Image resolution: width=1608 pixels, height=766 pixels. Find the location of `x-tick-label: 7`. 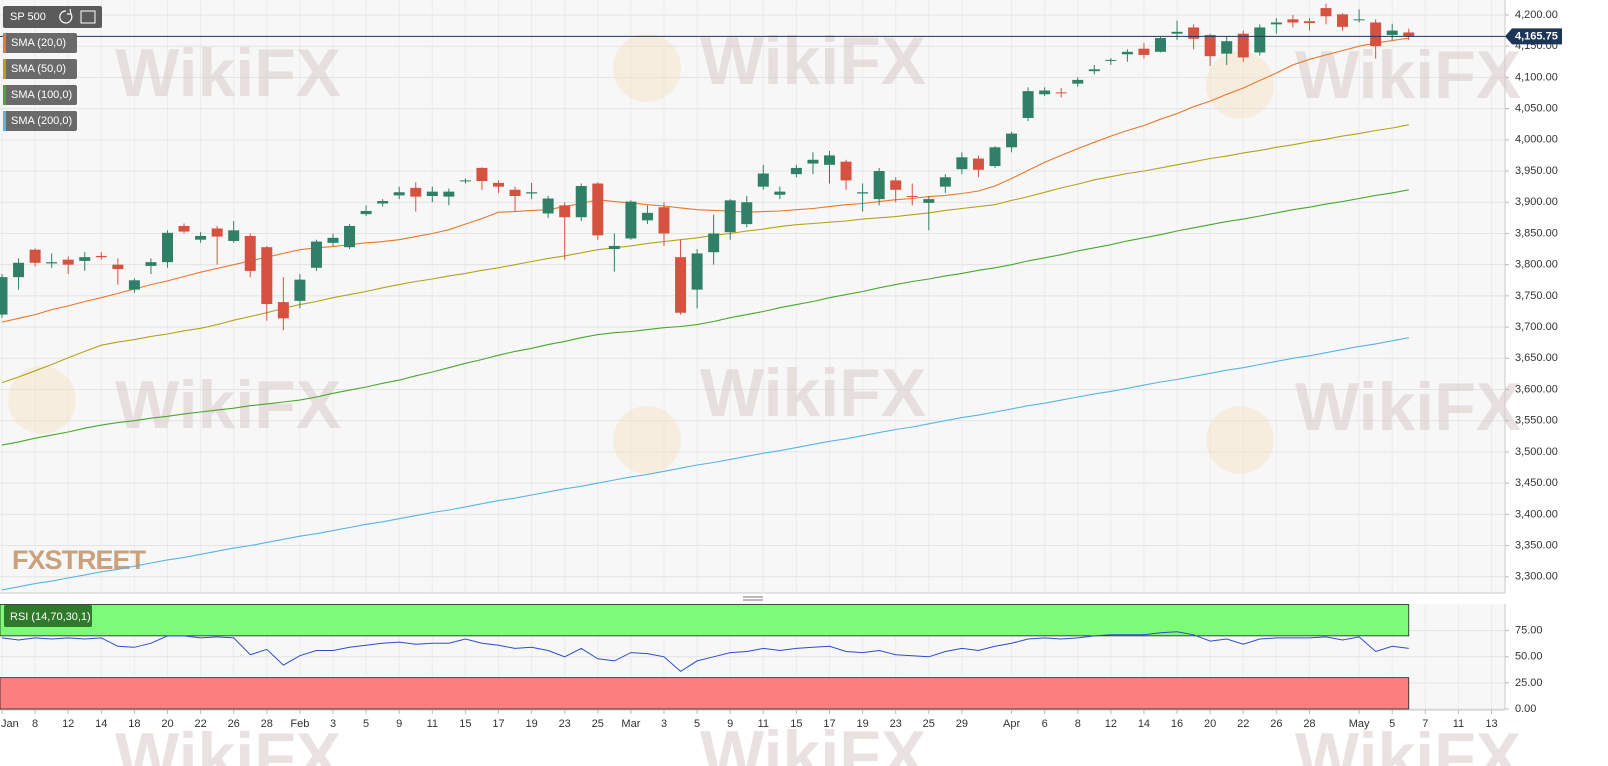

x-tick-label: 7 is located at coordinates (1425, 724).